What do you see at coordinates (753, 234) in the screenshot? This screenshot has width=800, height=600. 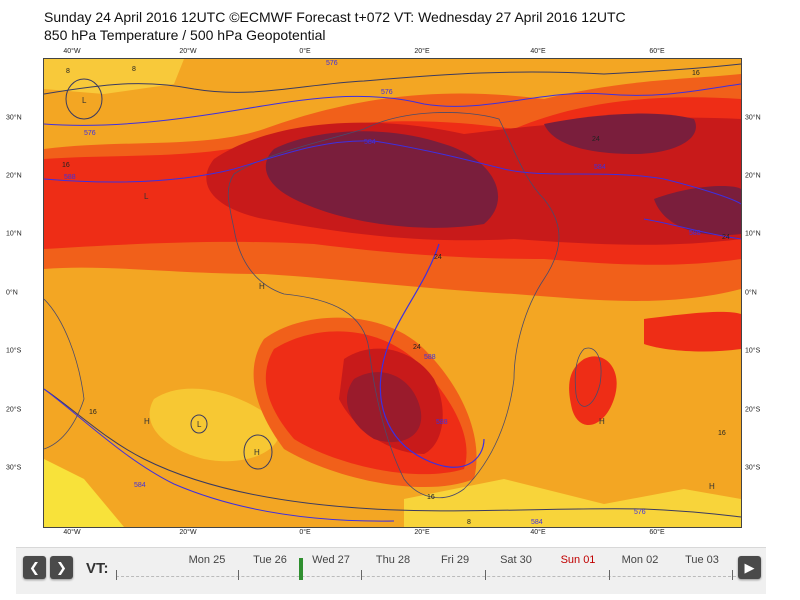 I see `lat-label-right: 10°N` at bounding box center [753, 234].